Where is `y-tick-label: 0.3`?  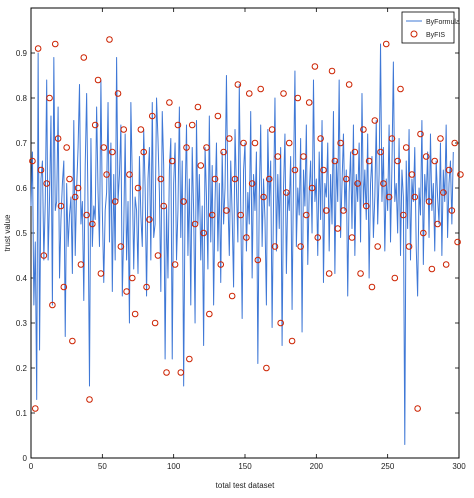
y-tick-label: 0.3 is located at coordinates (22, 323).